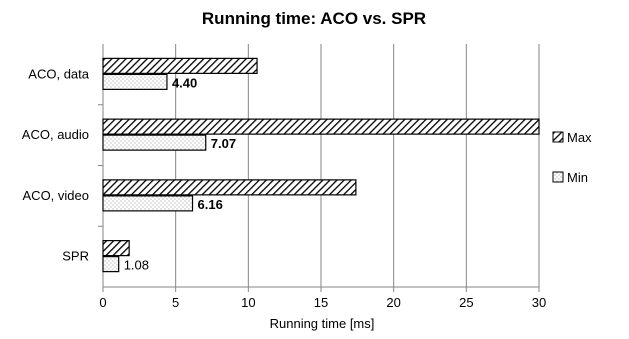 The height and width of the screenshot is (339, 629). What do you see at coordinates (102, 302) in the screenshot?
I see `x-tick-label: 0` at bounding box center [102, 302].